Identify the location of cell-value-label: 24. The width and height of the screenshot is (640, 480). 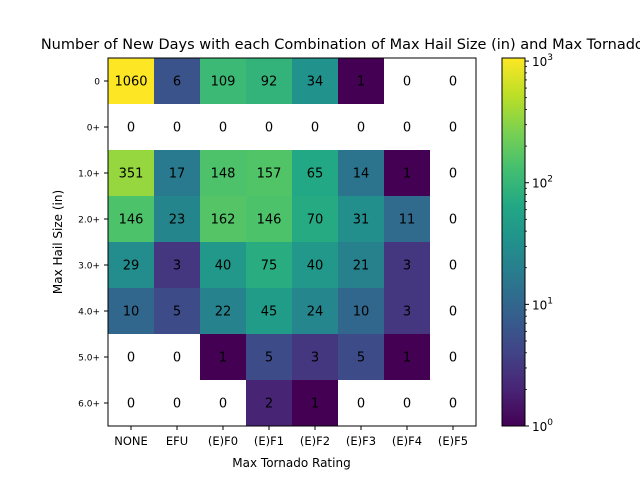
(315, 312).